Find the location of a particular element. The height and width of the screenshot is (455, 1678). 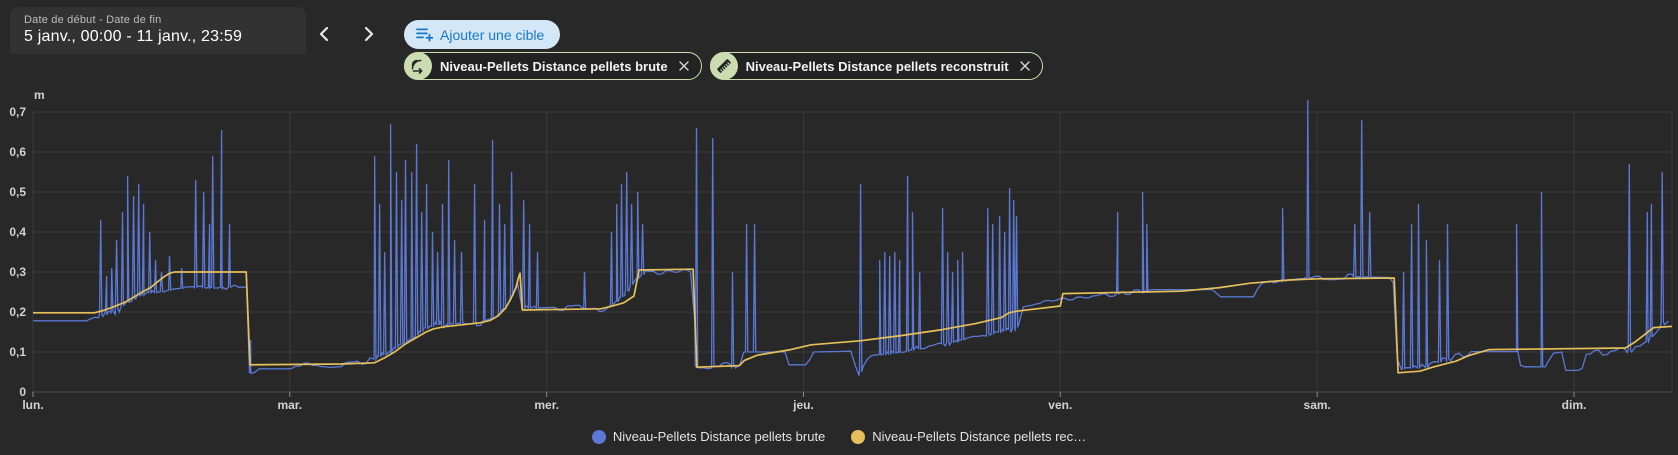

add-target-label: Ajouter une cible is located at coordinates (492, 34).